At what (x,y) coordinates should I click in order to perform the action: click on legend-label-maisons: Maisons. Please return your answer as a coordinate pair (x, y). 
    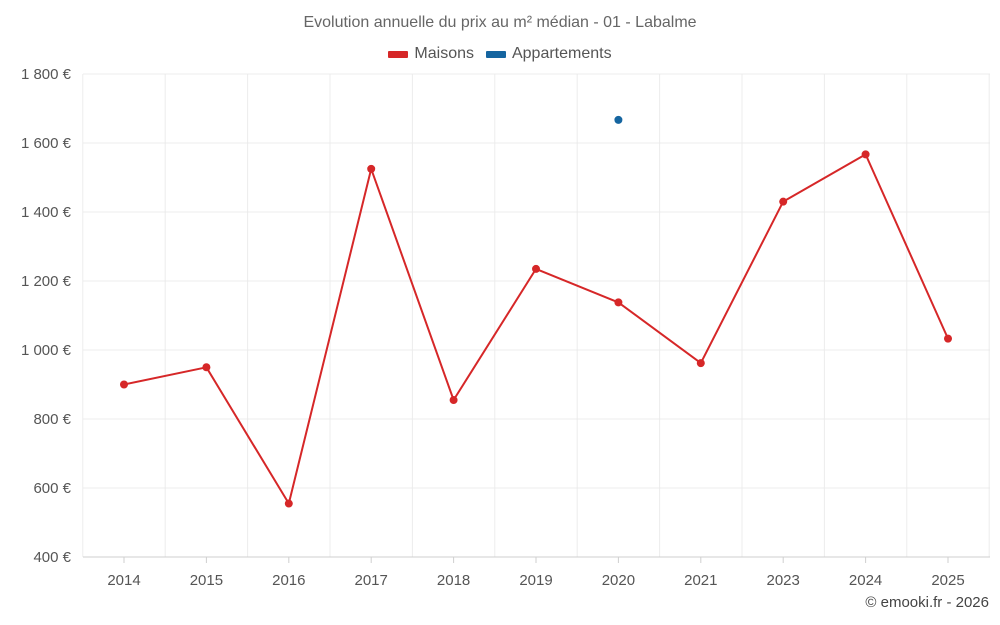
    Looking at the image, I should click on (444, 53).